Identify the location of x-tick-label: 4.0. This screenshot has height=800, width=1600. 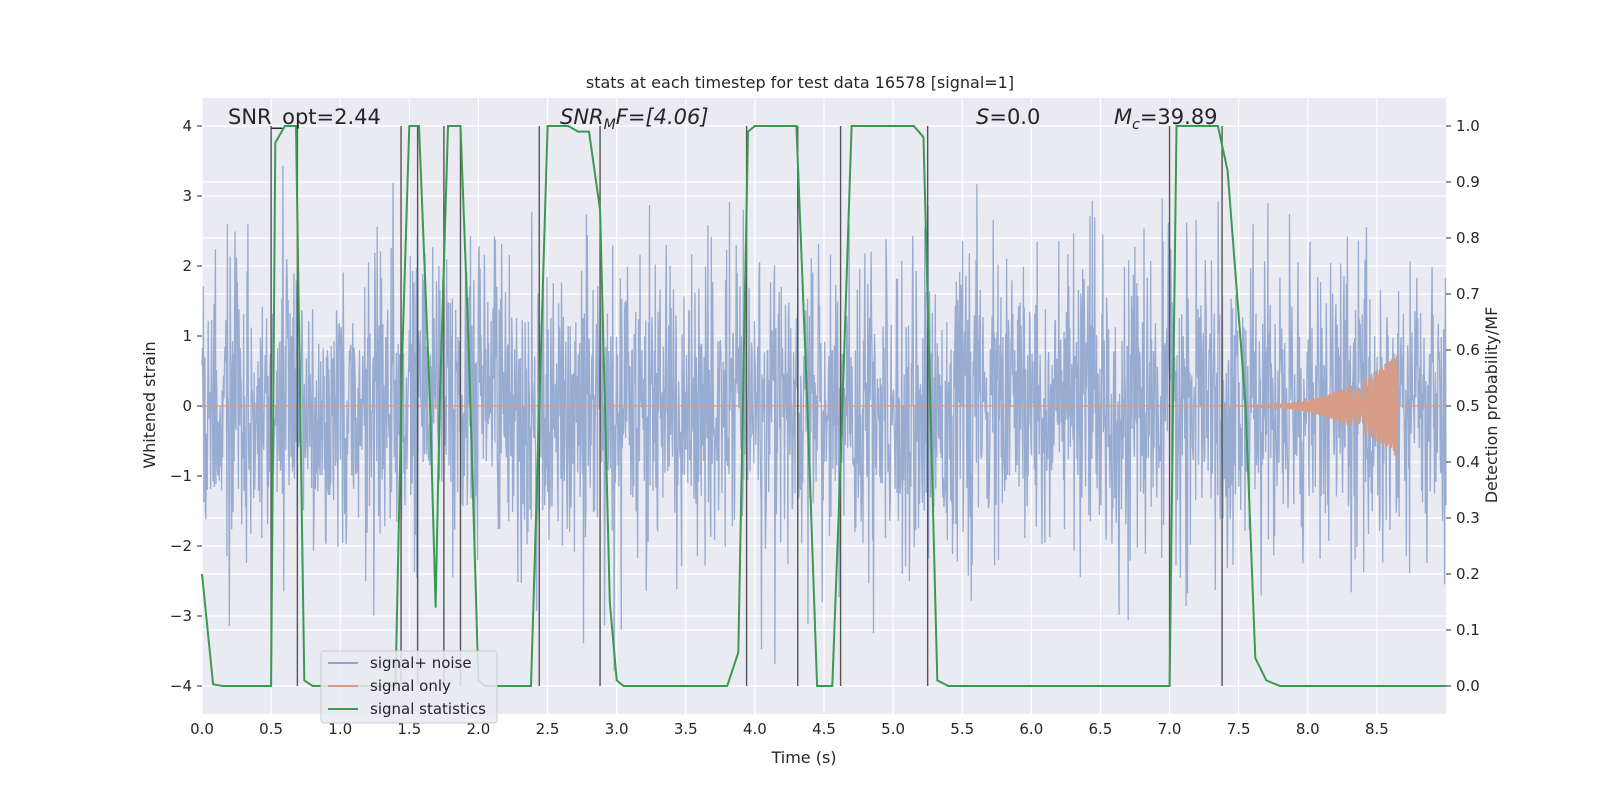
(755, 729).